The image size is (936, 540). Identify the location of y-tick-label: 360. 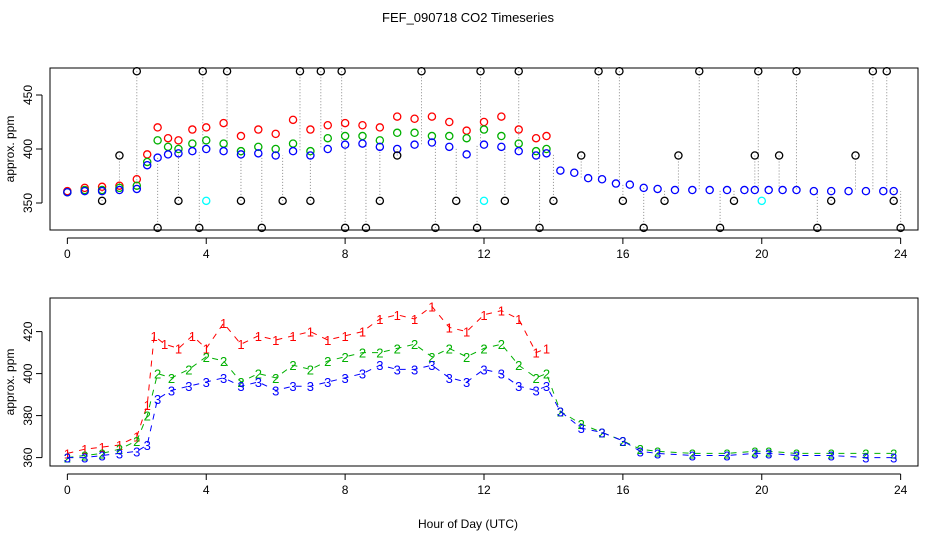
(28, 457).